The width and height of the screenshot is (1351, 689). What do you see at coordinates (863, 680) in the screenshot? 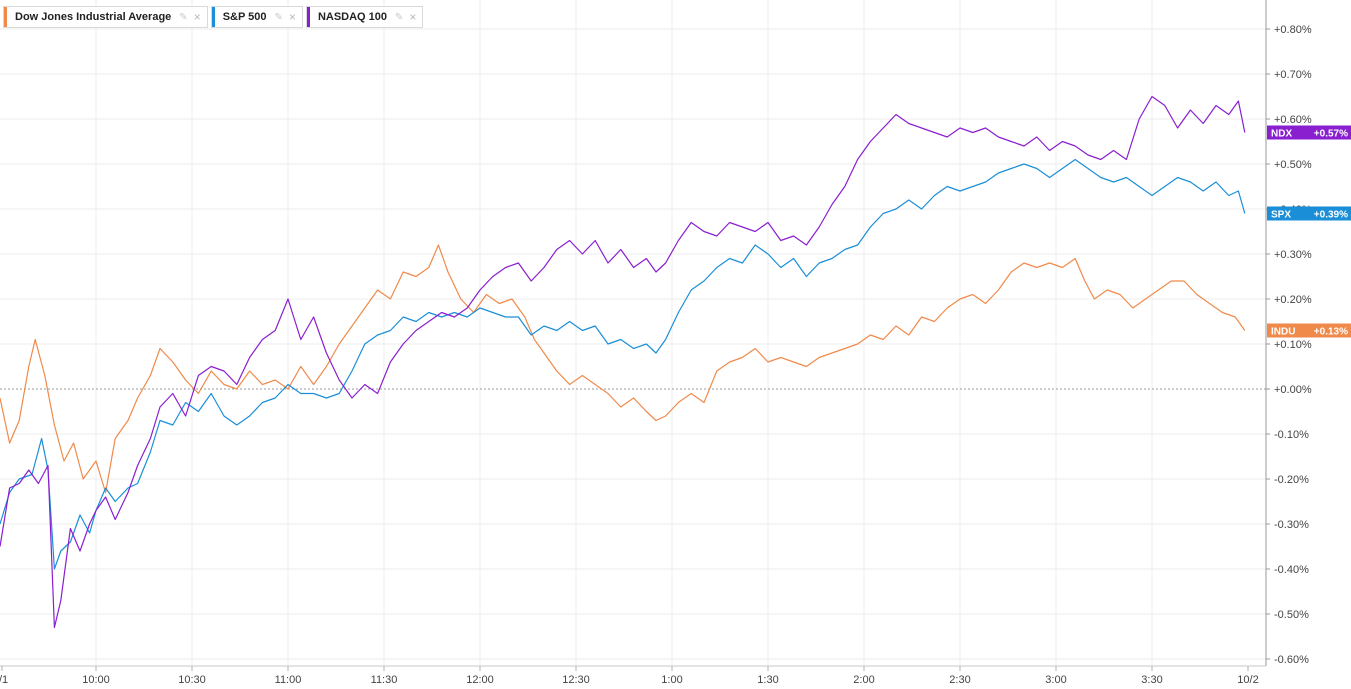
I see `x-tick-label: 2:00` at bounding box center [863, 680].